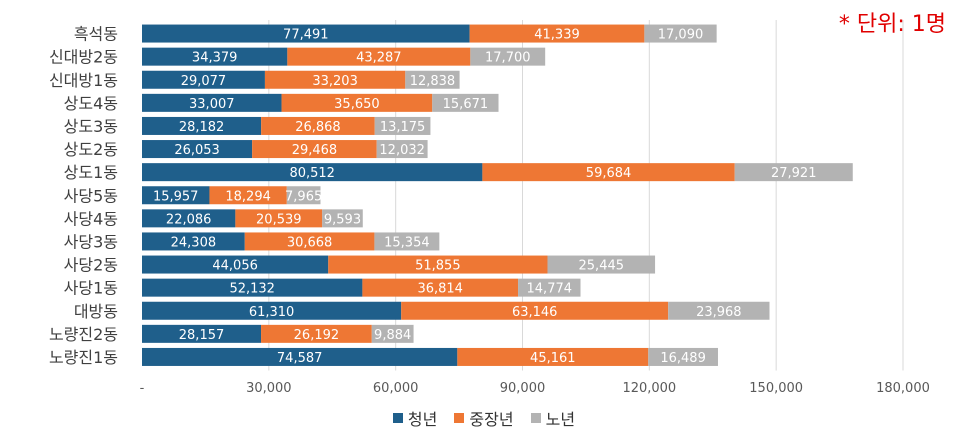 The width and height of the screenshot is (968, 438). I want to click on data-label: 22,086, so click(189, 219).